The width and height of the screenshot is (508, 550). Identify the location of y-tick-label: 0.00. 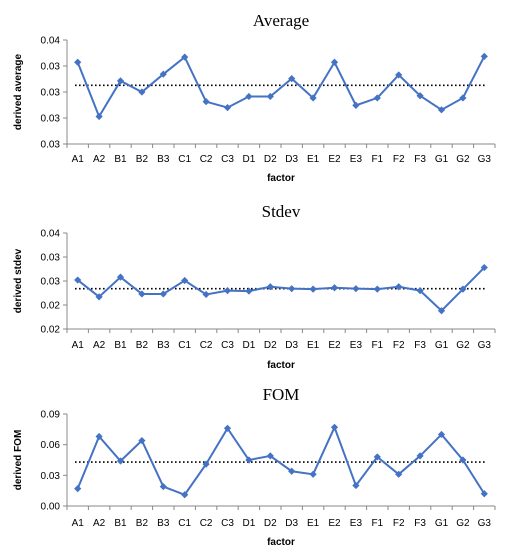
(51, 507).